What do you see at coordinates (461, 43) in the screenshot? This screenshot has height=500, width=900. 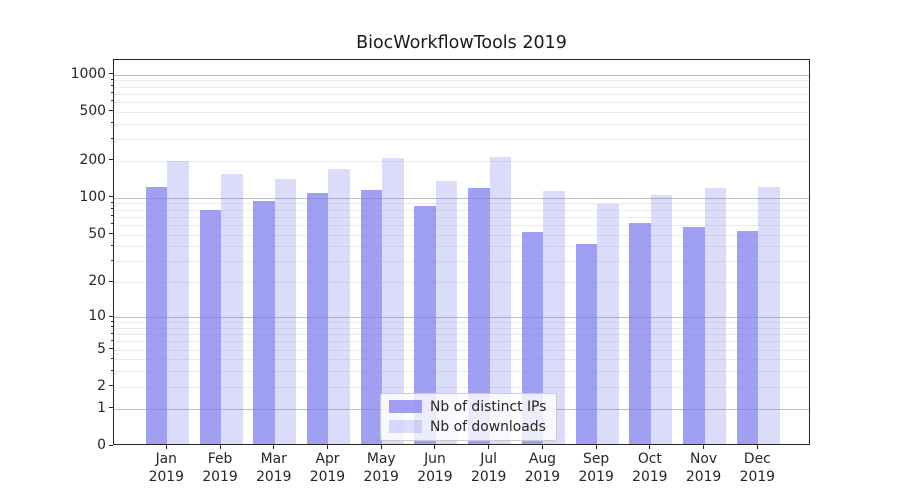 I see `chart-title: BiocWorkflowTools 2019` at bounding box center [461, 43].